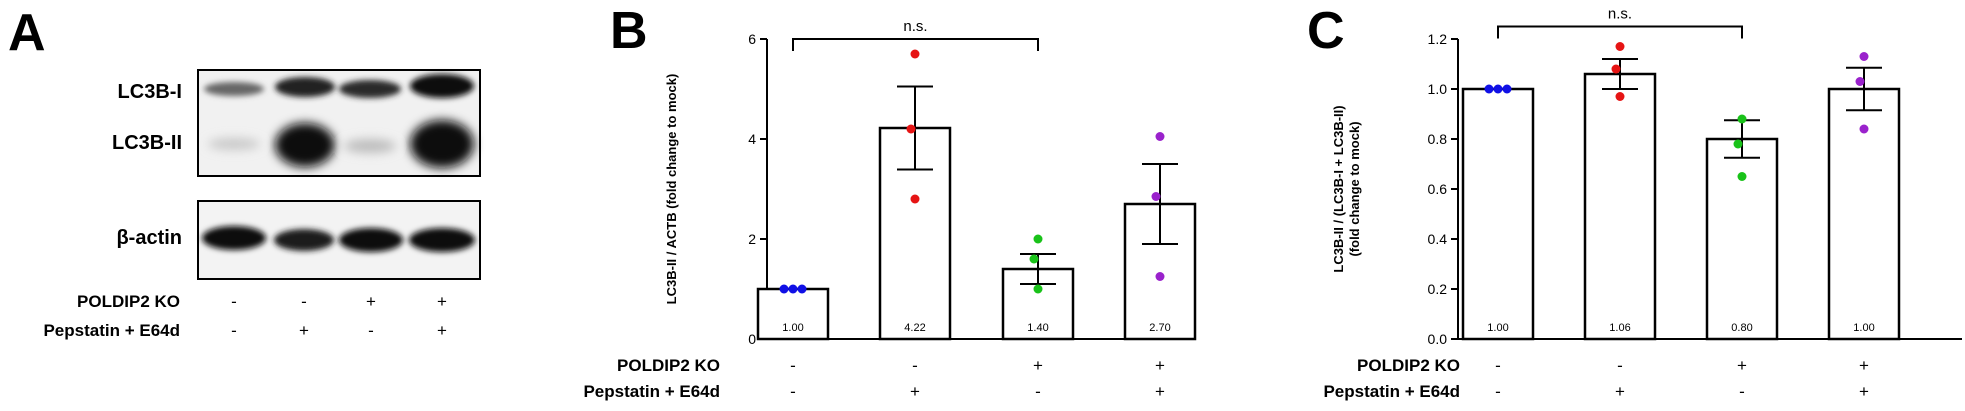  Describe the element at coordinates (304, 330) in the screenshot. I see `a-sign-r1-c1: +` at that location.